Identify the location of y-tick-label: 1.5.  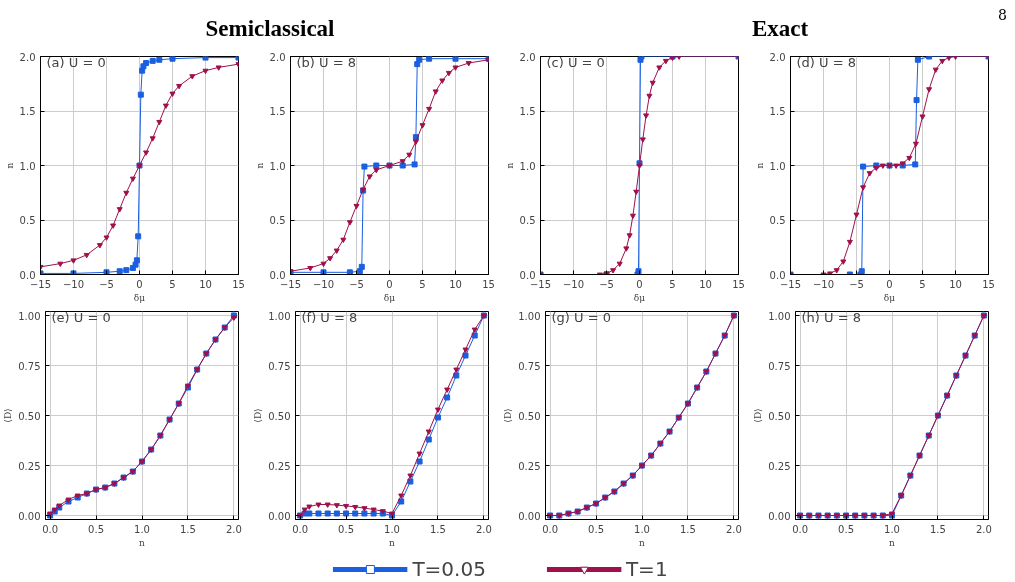
(777, 111).